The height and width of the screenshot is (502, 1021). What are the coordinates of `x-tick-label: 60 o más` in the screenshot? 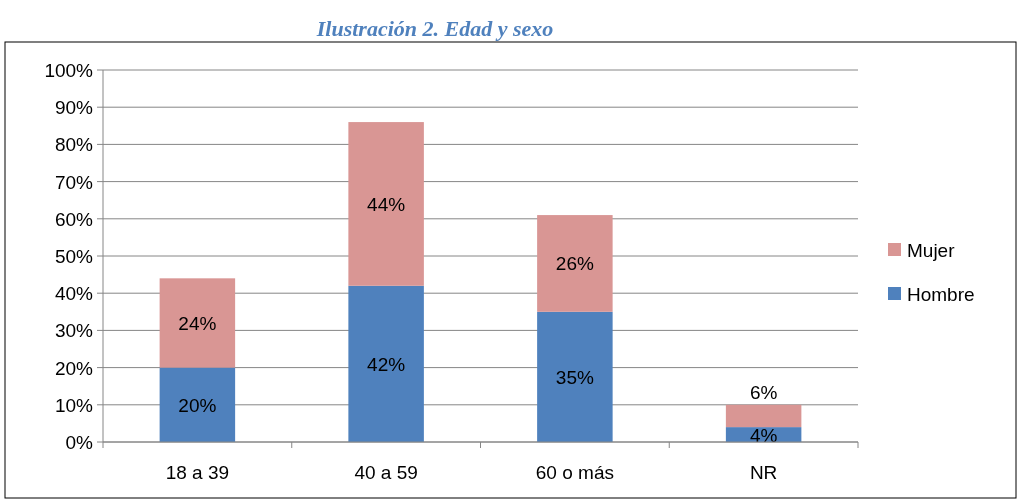 It's located at (574, 472).